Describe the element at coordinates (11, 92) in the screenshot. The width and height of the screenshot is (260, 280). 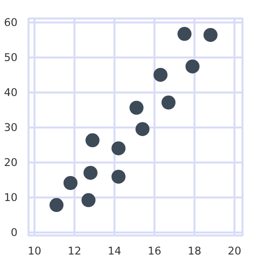
I see `y-tick-label: 40` at that location.